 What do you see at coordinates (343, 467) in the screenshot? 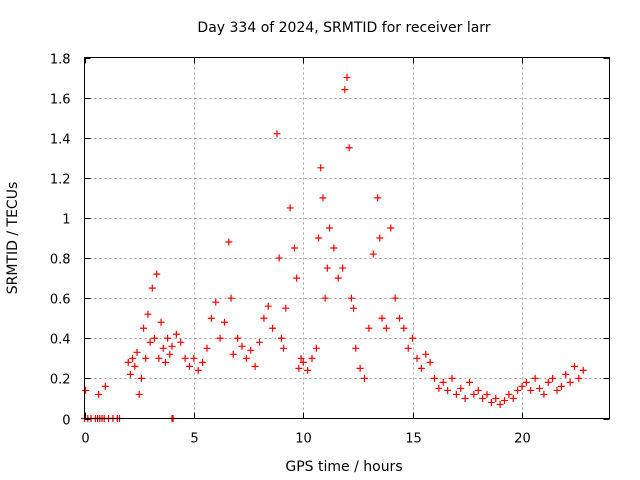
I see `x-axis-label: GPS time / hours` at bounding box center [343, 467].